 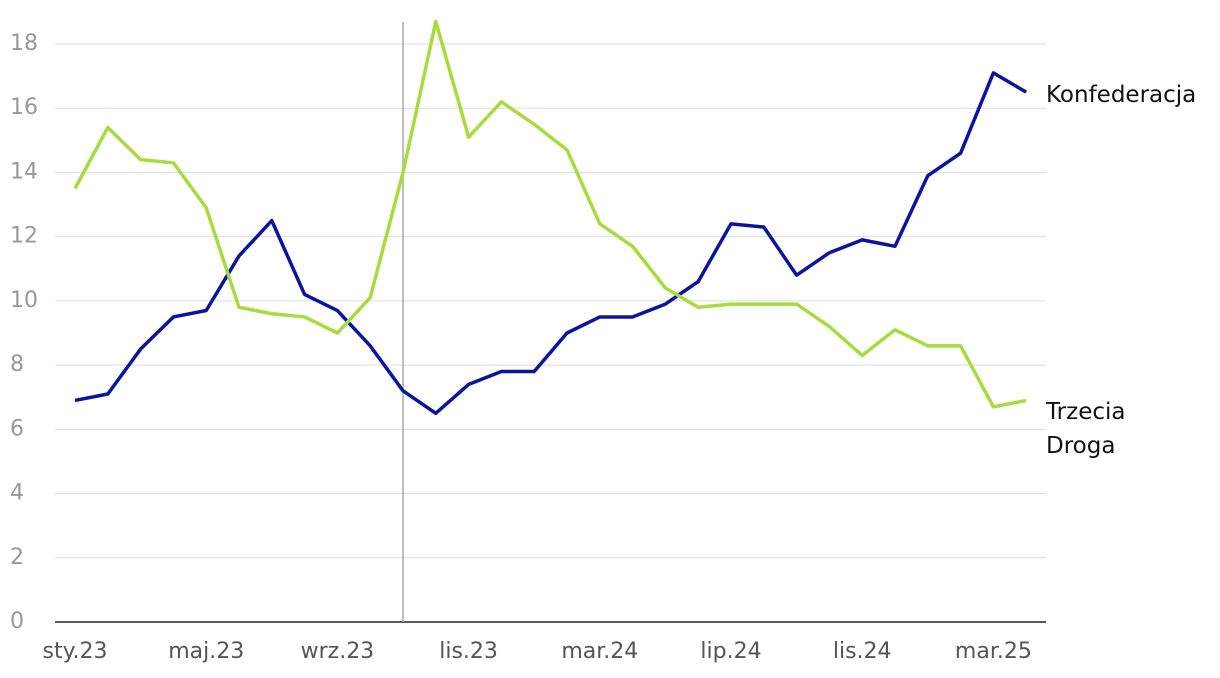 I want to click on x-tick-label: sty.23, so click(x=75, y=651).